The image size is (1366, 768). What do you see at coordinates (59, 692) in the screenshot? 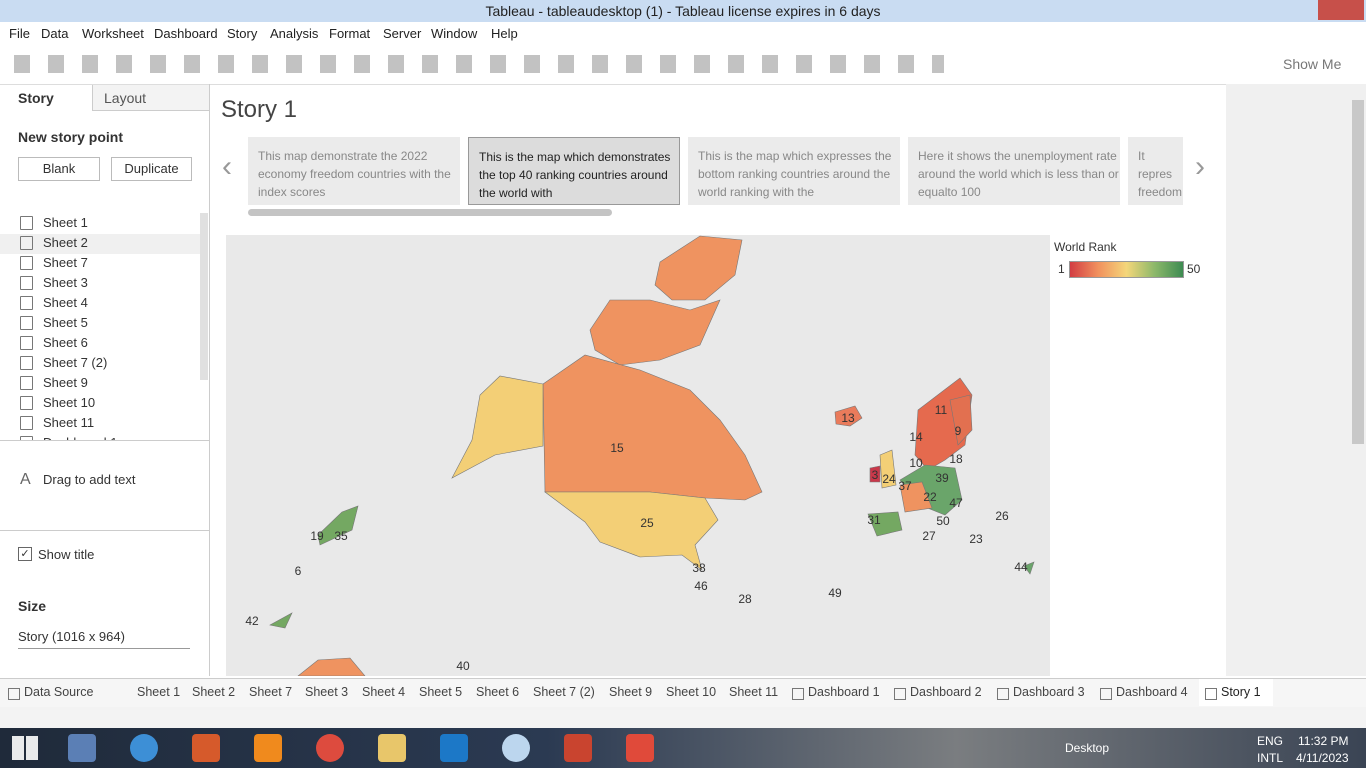
I see `sheet-tab: Data Source` at bounding box center [59, 692].